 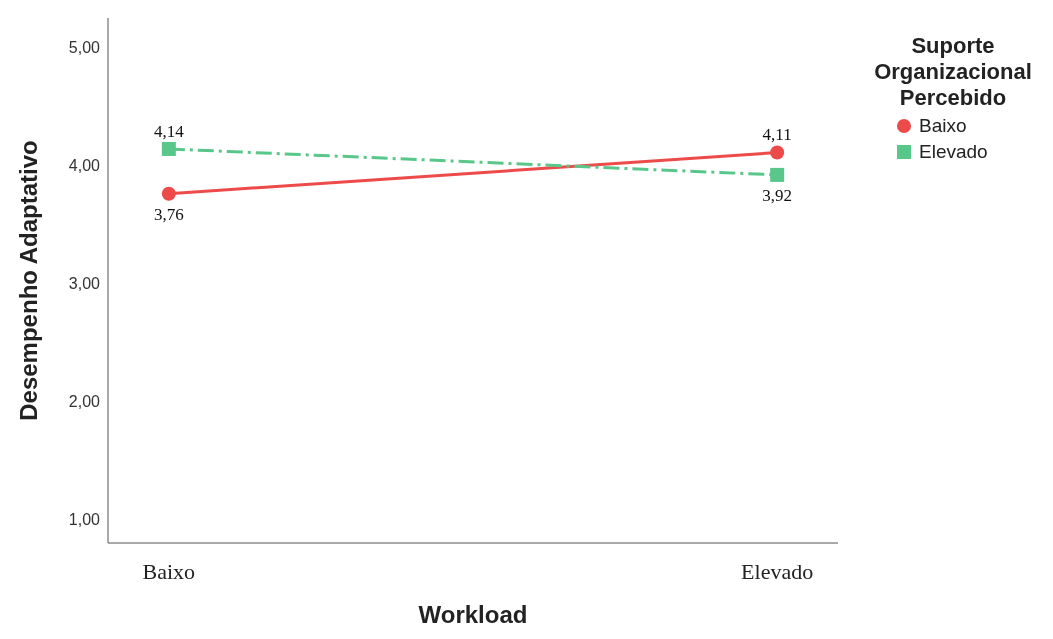 What do you see at coordinates (84, 284) in the screenshot?
I see `y-tick-label: 3,00` at bounding box center [84, 284].